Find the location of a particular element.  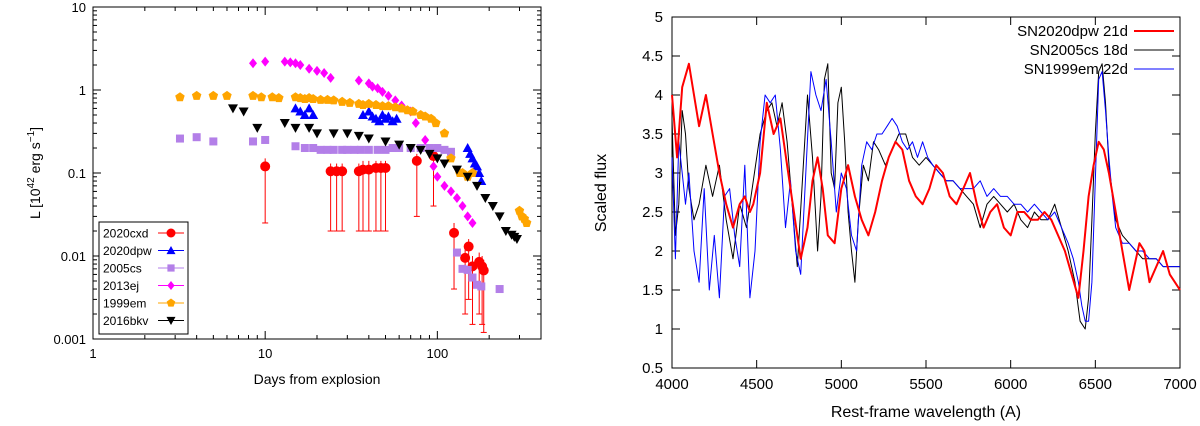

left-x-tick-label: 10 is located at coordinates (265, 353).